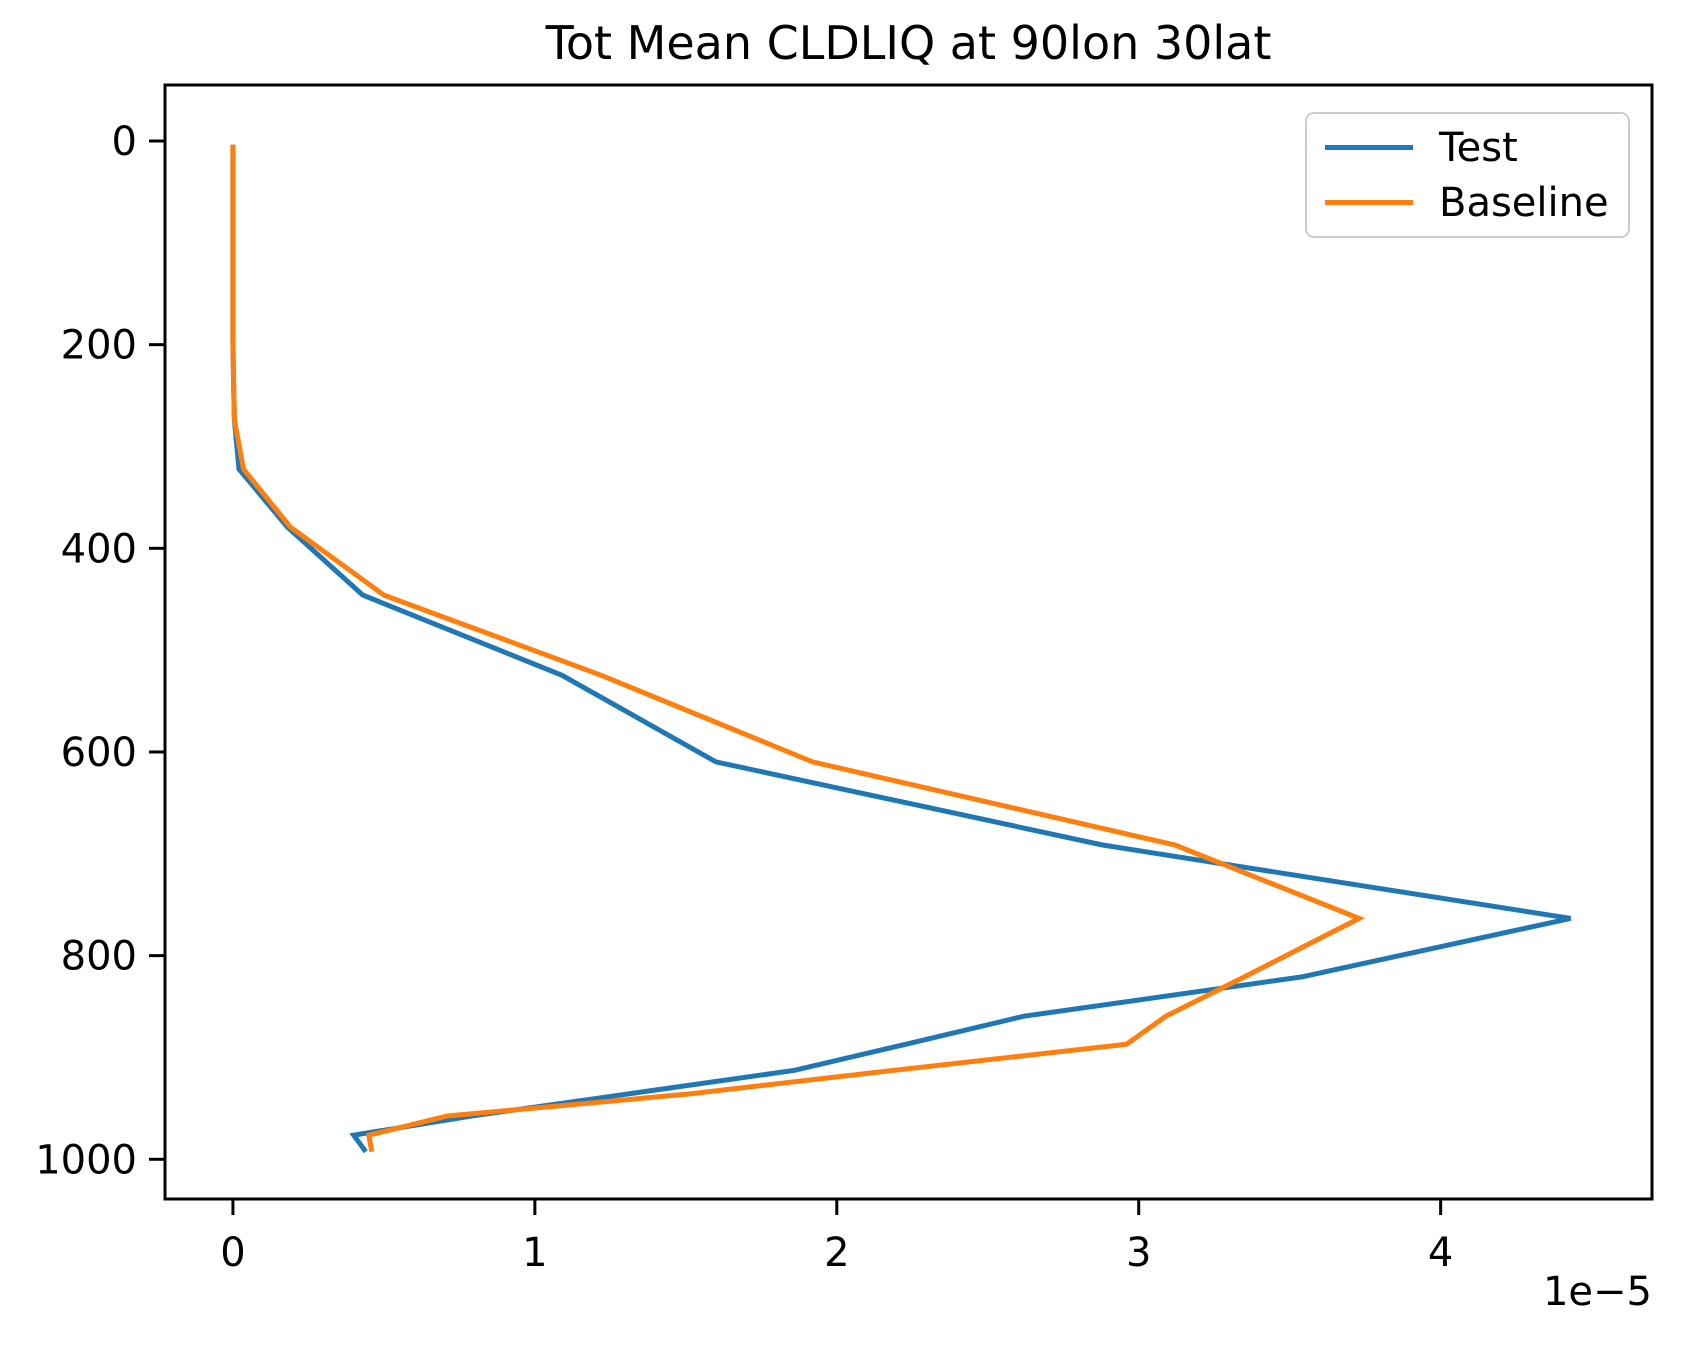 The width and height of the screenshot is (1683, 1357). Describe the element at coordinates (99, 549) in the screenshot. I see `y-tick-label: 400` at that location.